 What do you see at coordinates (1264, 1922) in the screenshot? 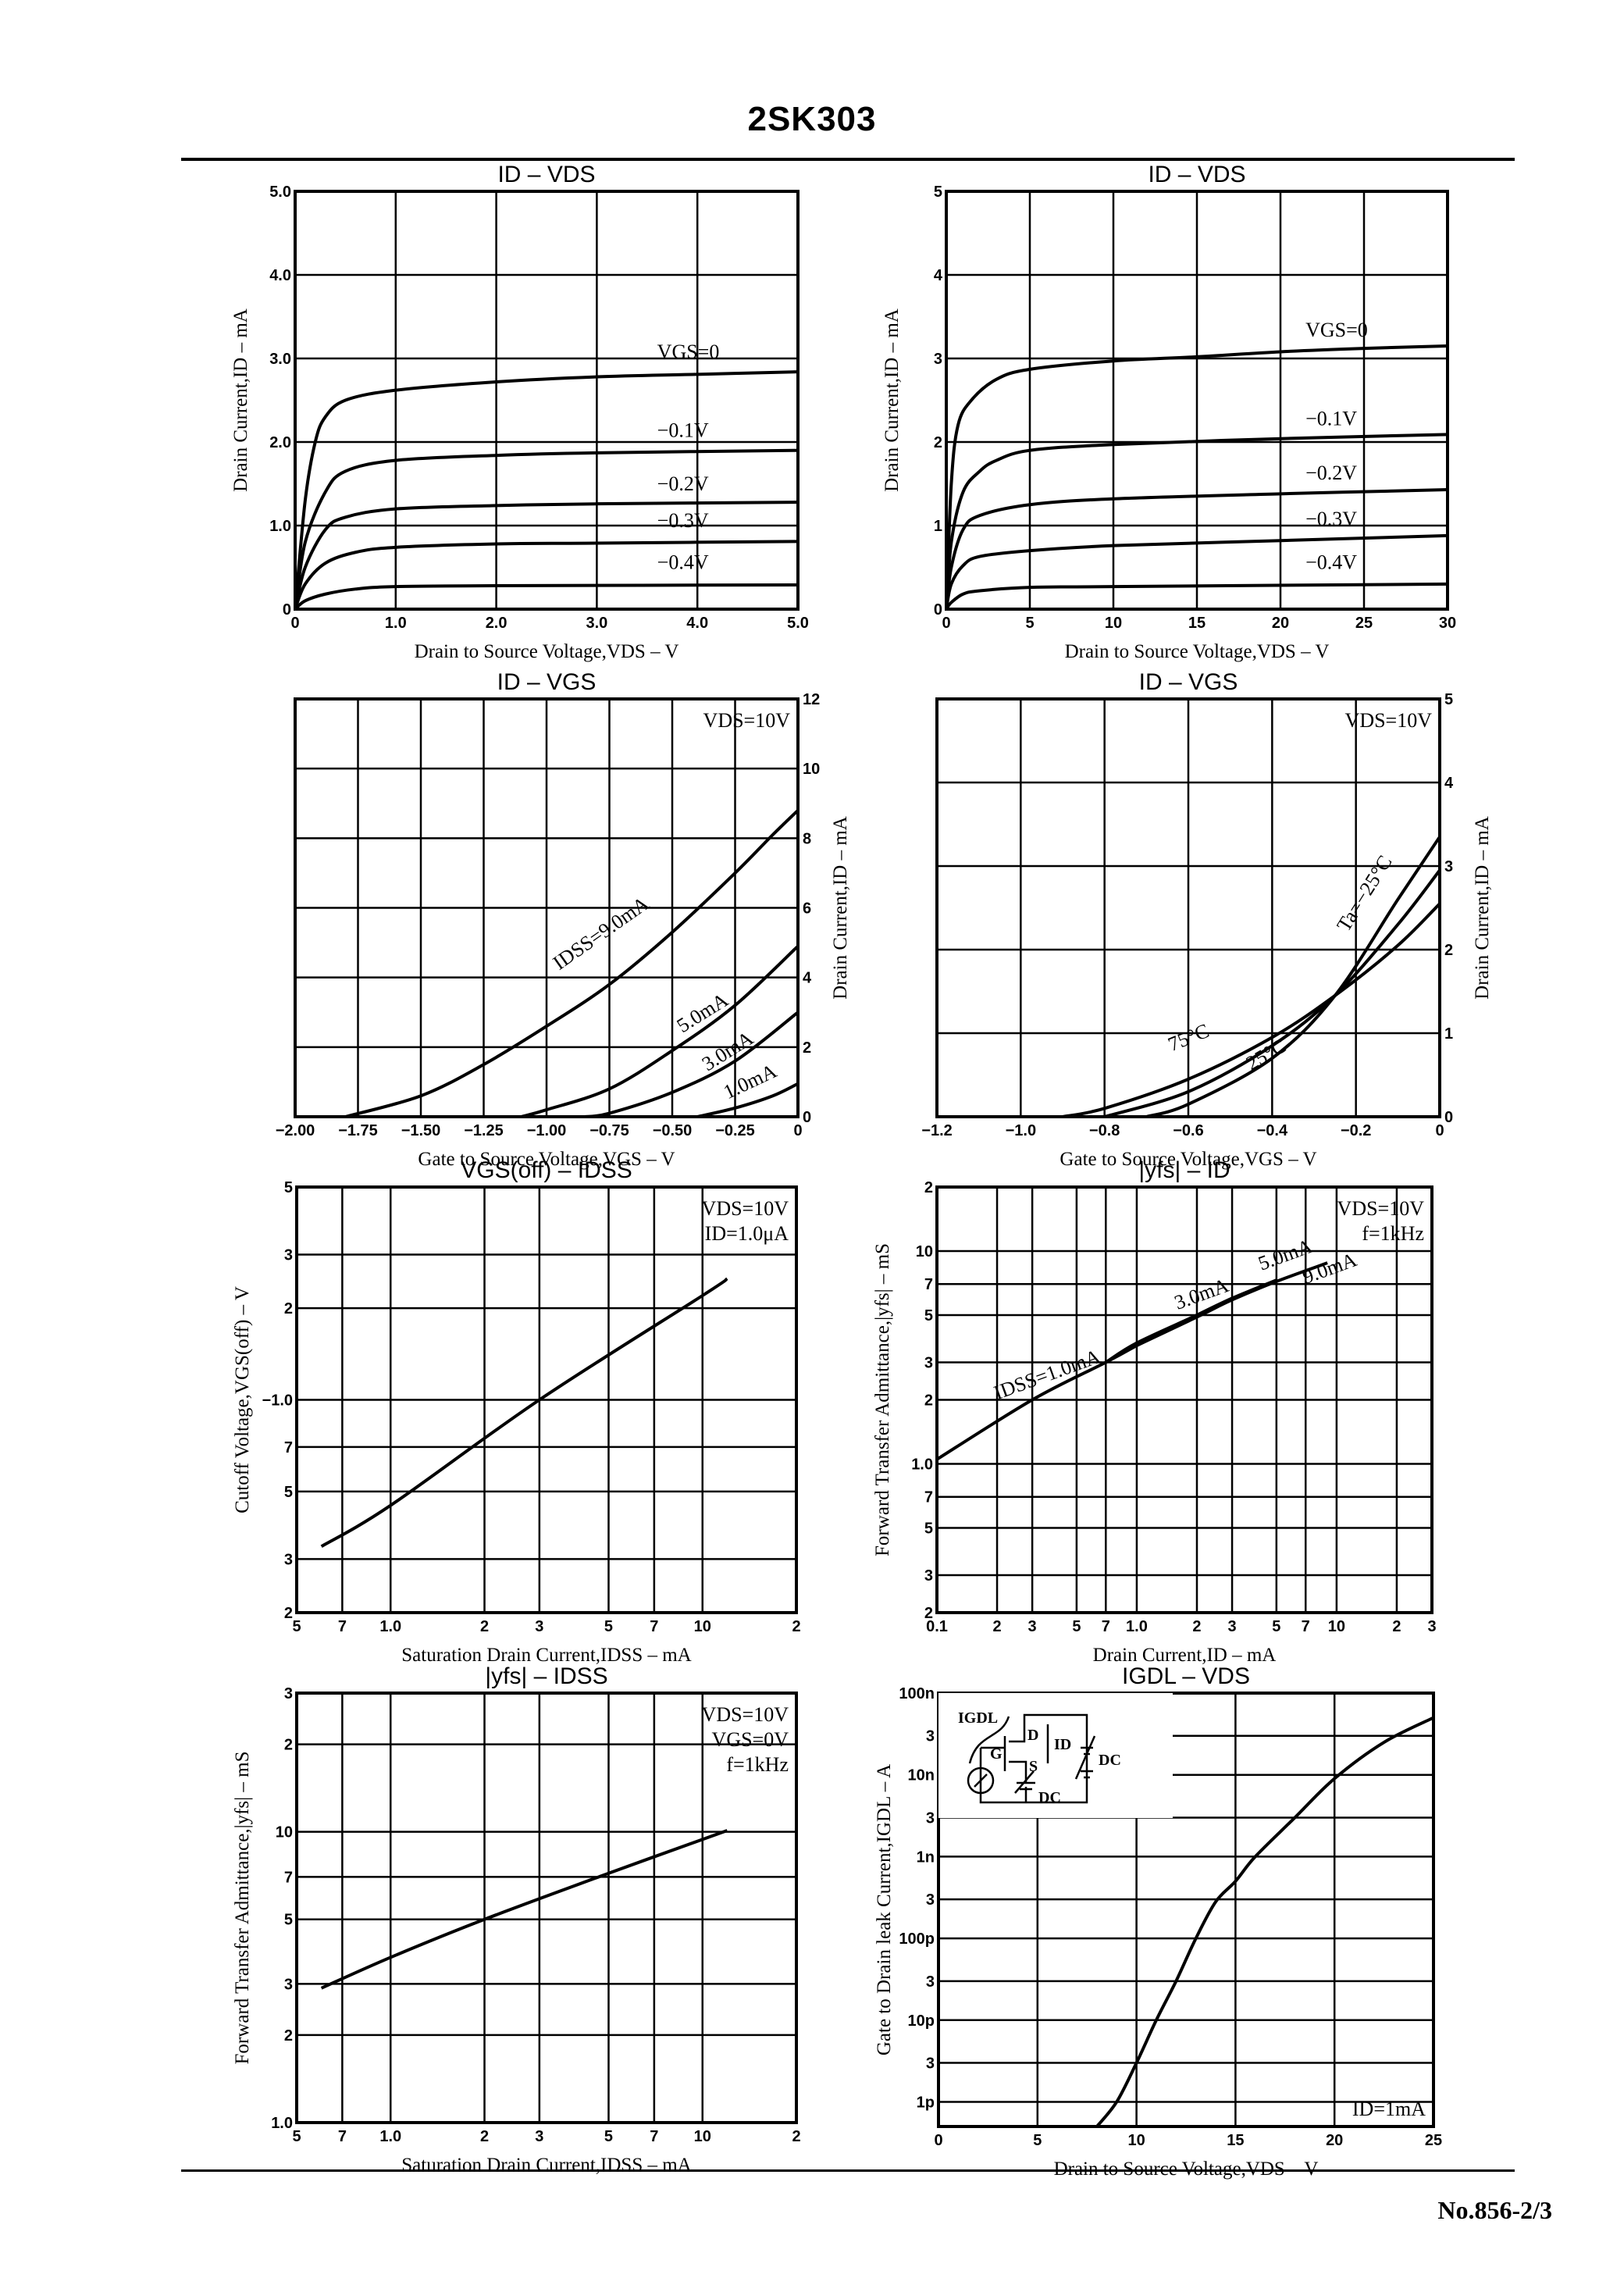
I see `series-igdl` at bounding box center [1264, 1922].